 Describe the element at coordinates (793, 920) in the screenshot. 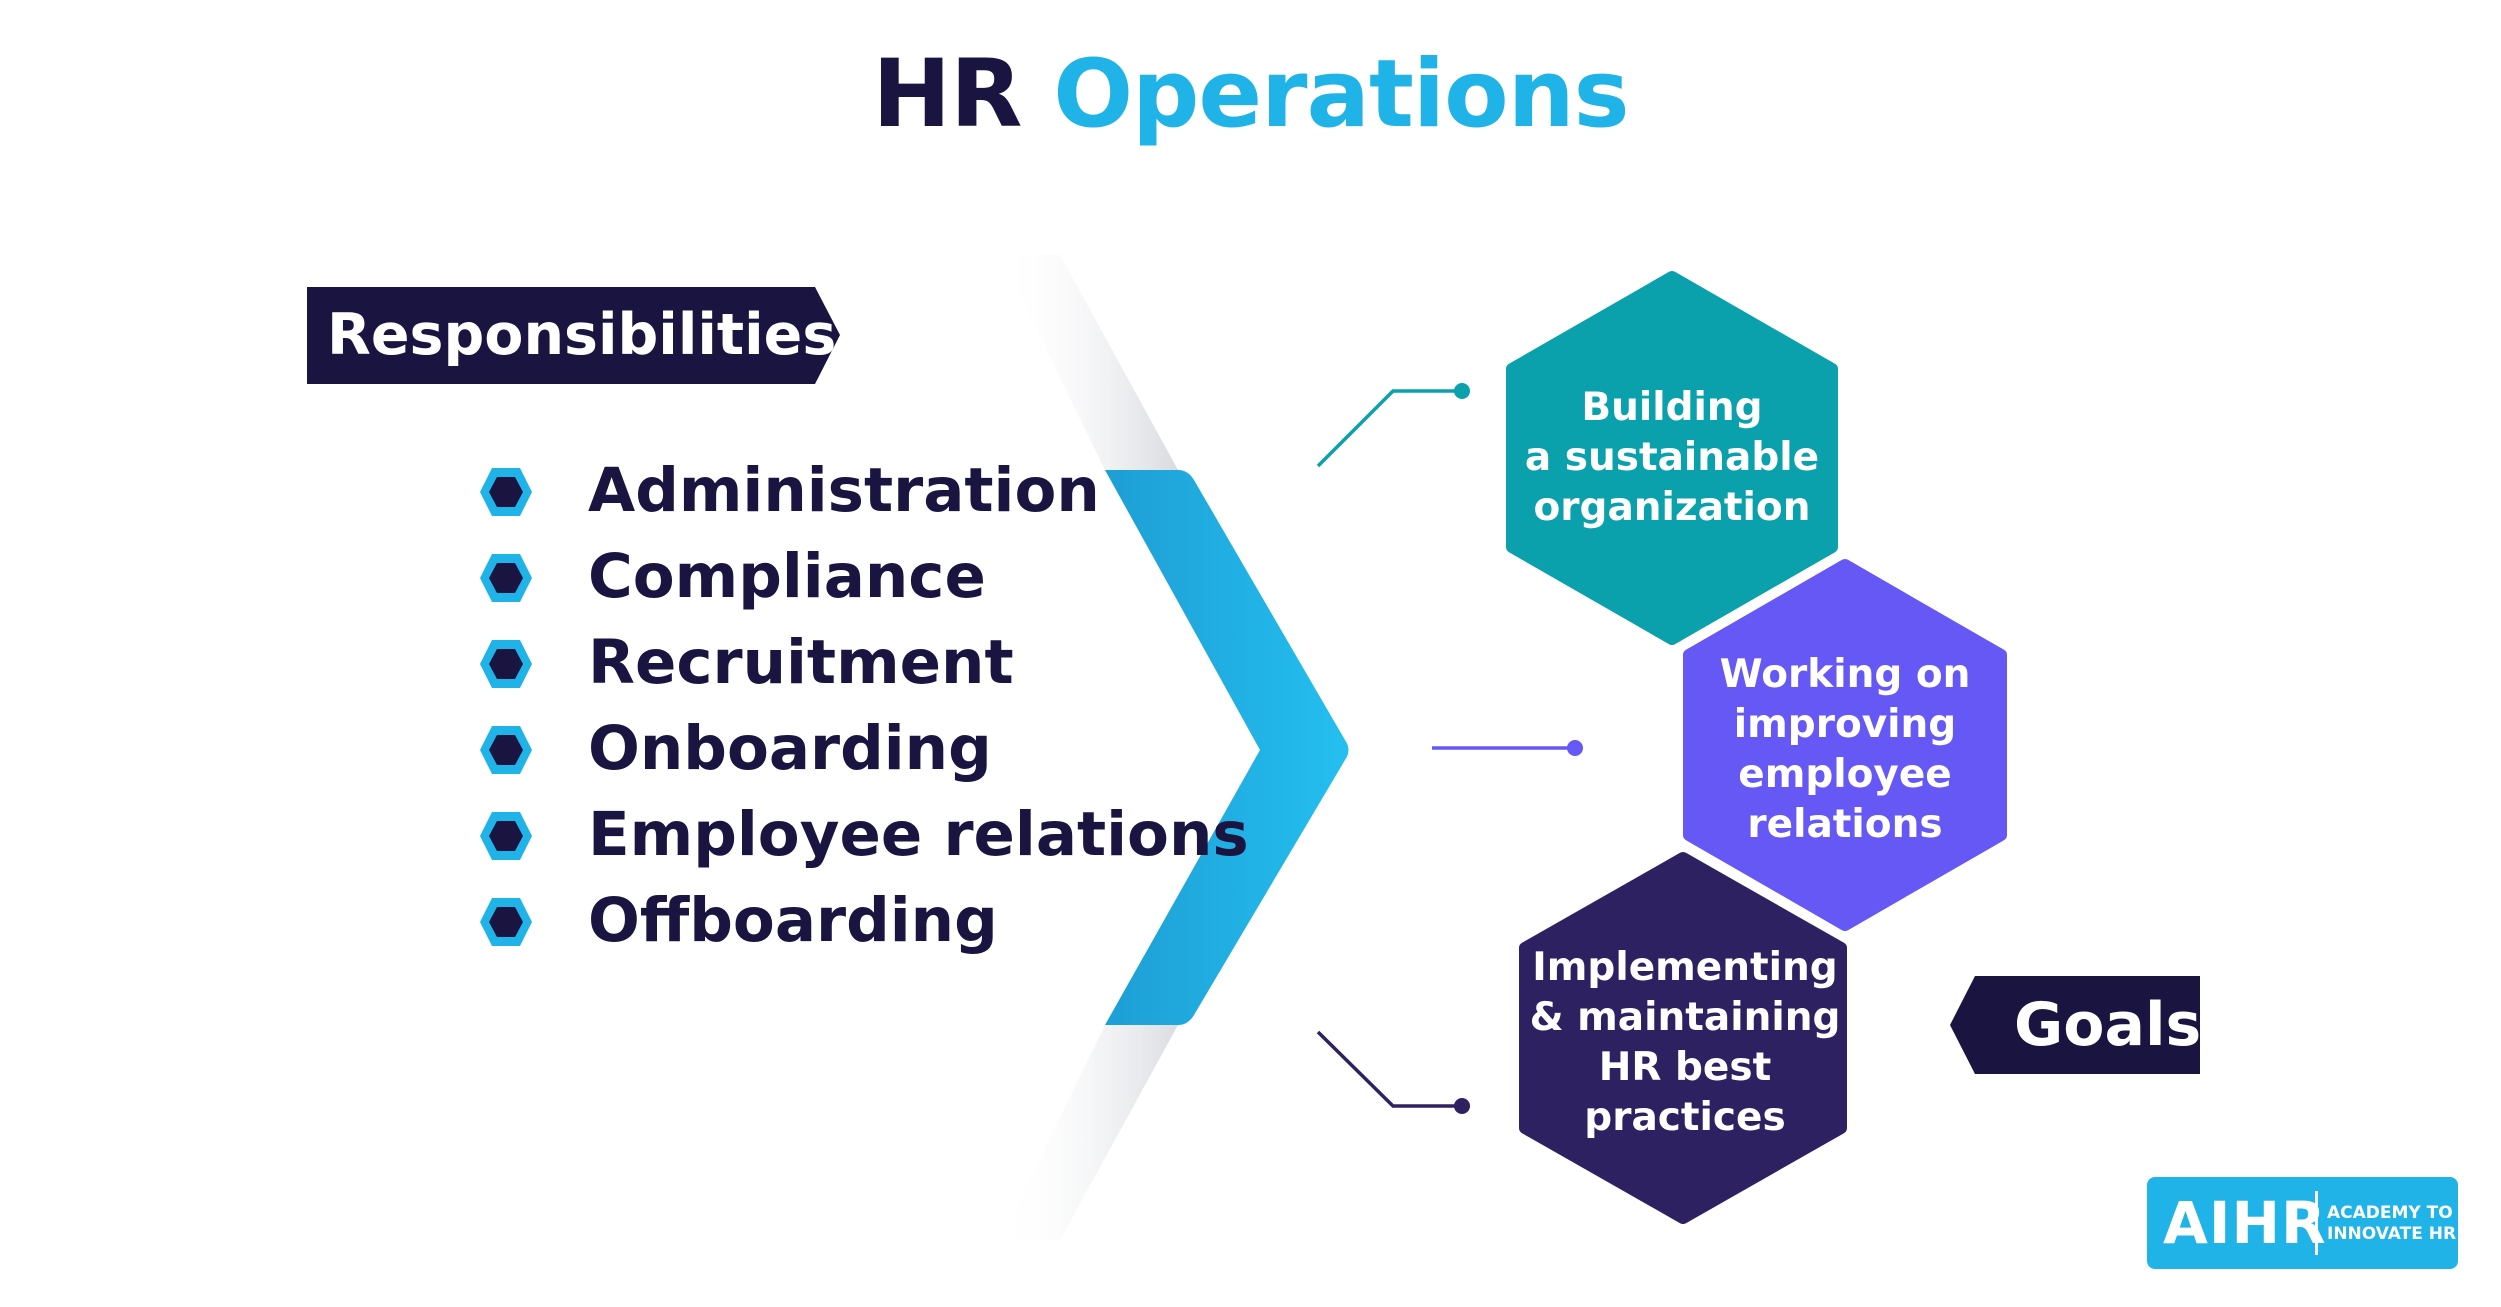

I see `responsibility-label: Offboarding` at that location.